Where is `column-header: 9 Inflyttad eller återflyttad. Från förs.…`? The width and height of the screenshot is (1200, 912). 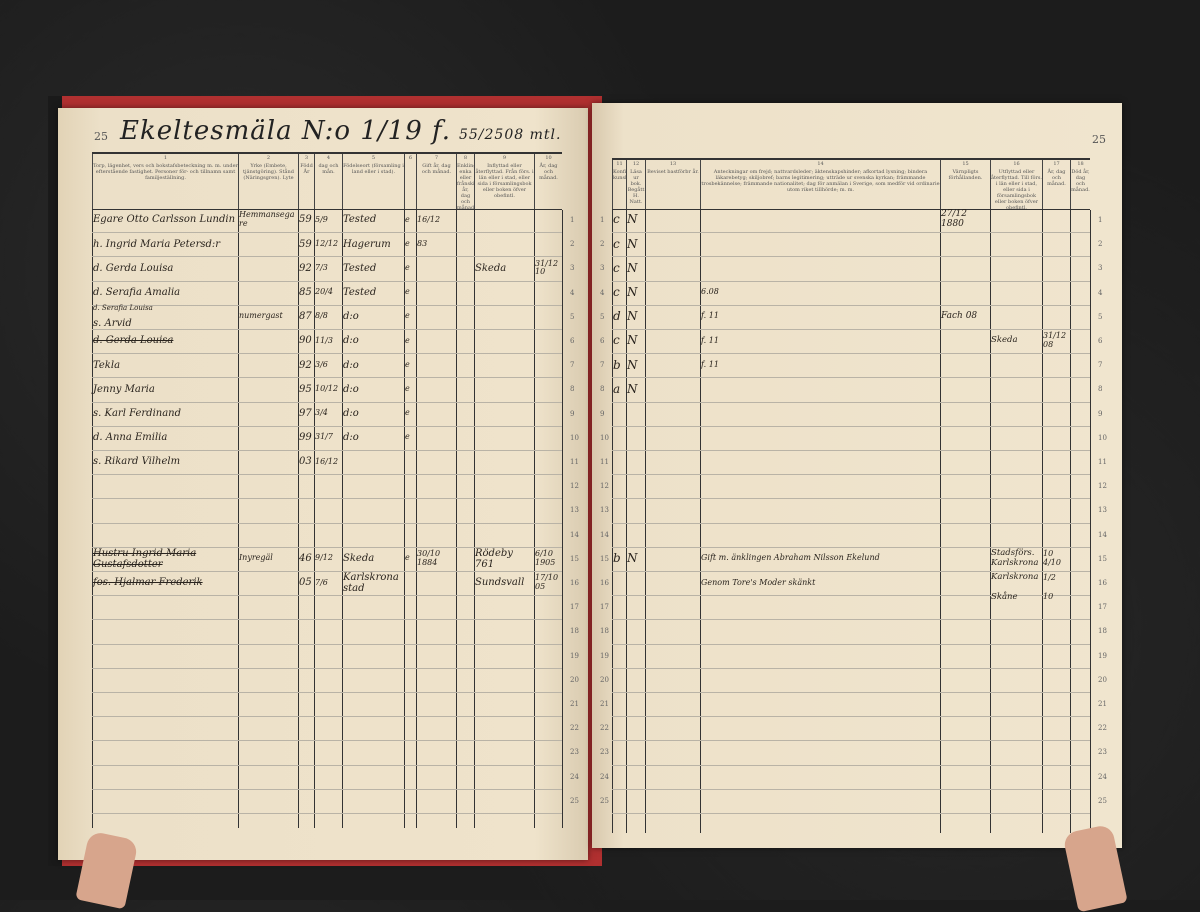
column-header: 9 Inflyttad eller återflyttad. Från förs.… is located at coordinates (504, 181).